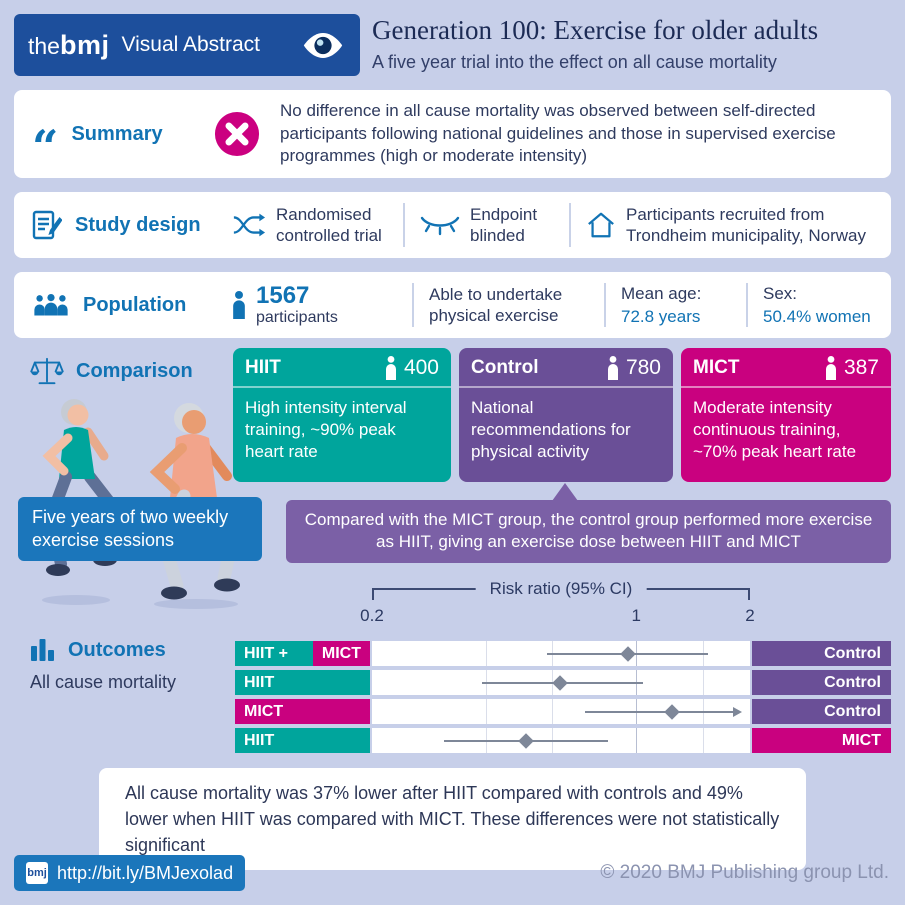  Describe the element at coordinates (421, 367) in the screenshot. I see `group-count: 400` at that location.